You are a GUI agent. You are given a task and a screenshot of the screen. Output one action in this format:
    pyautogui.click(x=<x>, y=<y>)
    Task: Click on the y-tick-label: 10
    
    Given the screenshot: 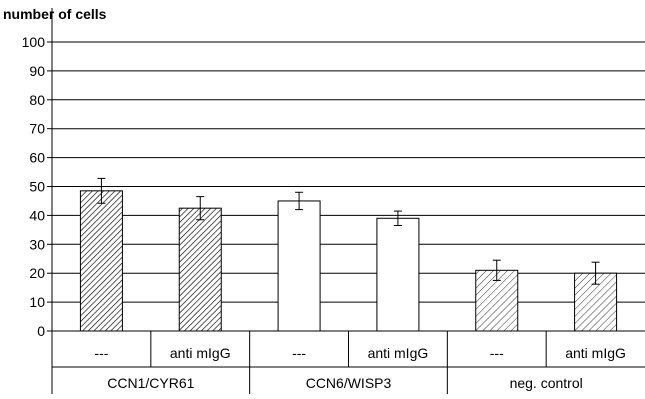 What is the action you would take?
    pyautogui.click(x=37, y=302)
    